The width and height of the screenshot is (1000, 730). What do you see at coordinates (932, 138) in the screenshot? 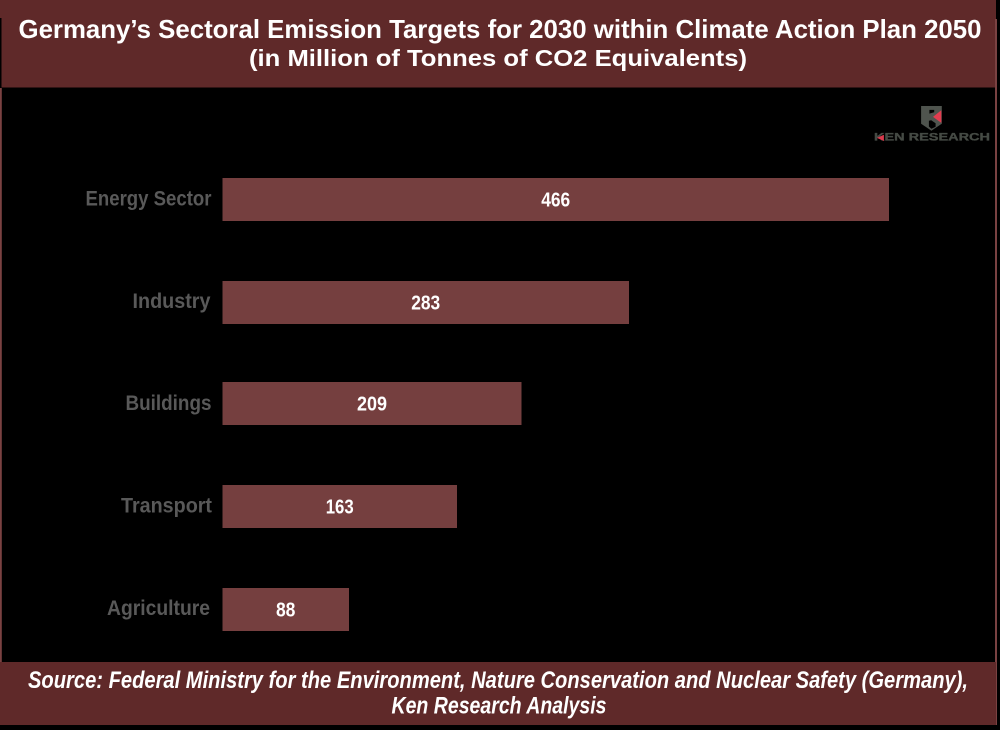
I see `svg-text: KEN RESEARCH` at bounding box center [932, 138].